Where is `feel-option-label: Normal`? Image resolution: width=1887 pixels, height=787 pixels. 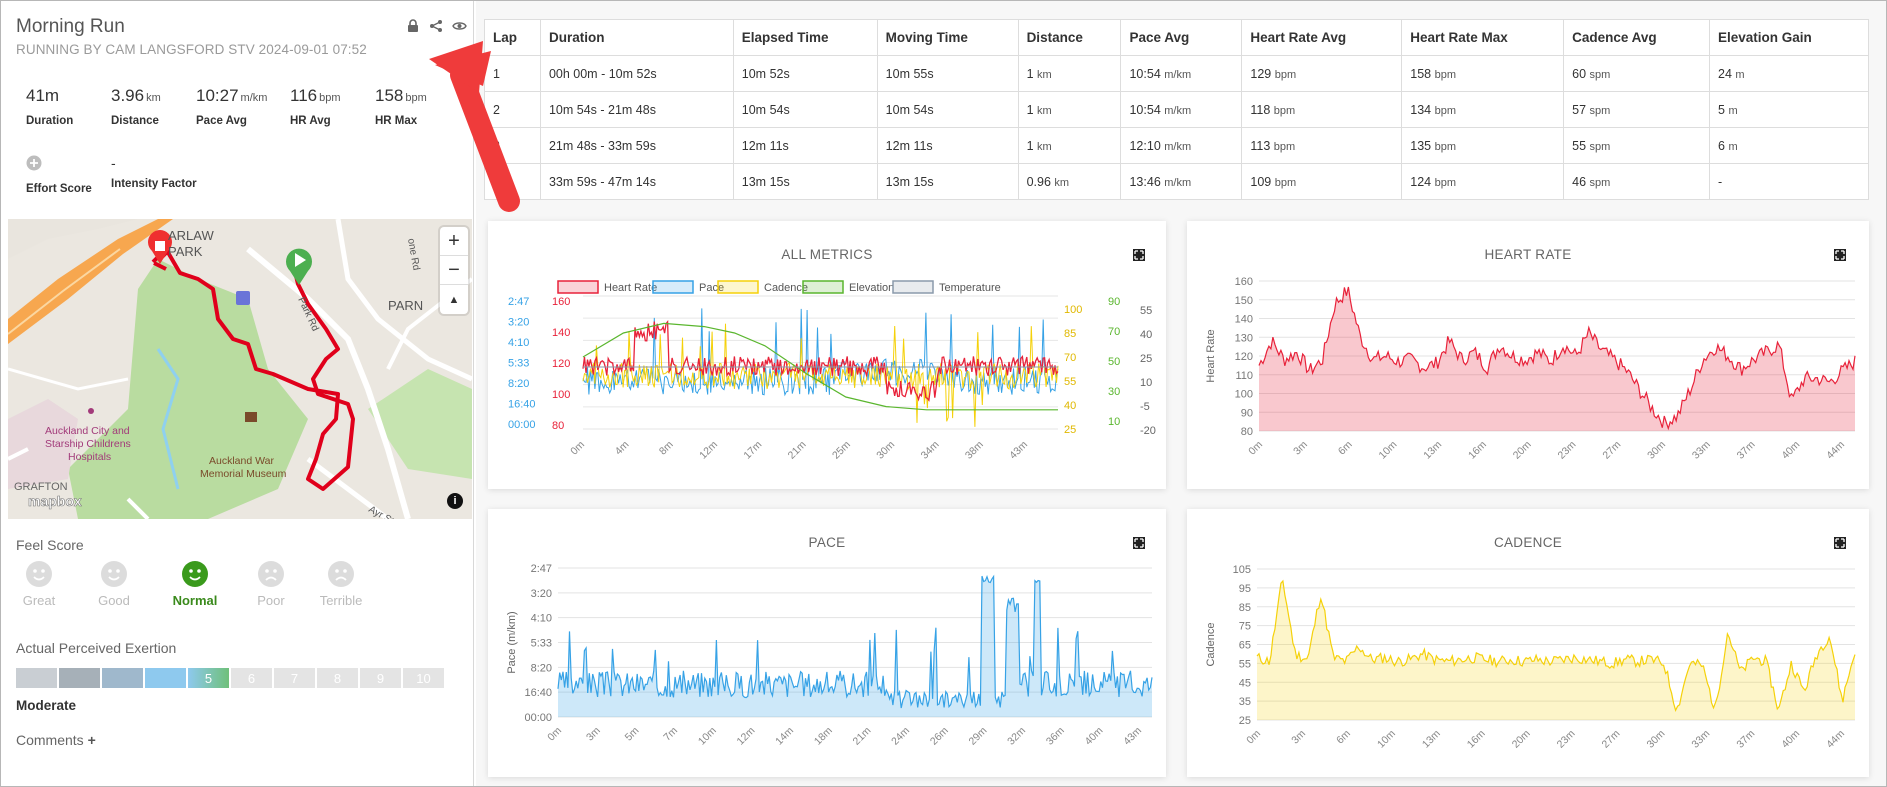 feel-option-label: Normal is located at coordinates (195, 600).